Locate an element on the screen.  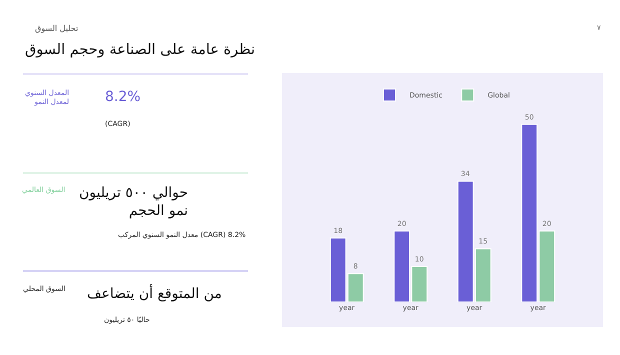
text: 8.2% is located at coordinates (123, 97).